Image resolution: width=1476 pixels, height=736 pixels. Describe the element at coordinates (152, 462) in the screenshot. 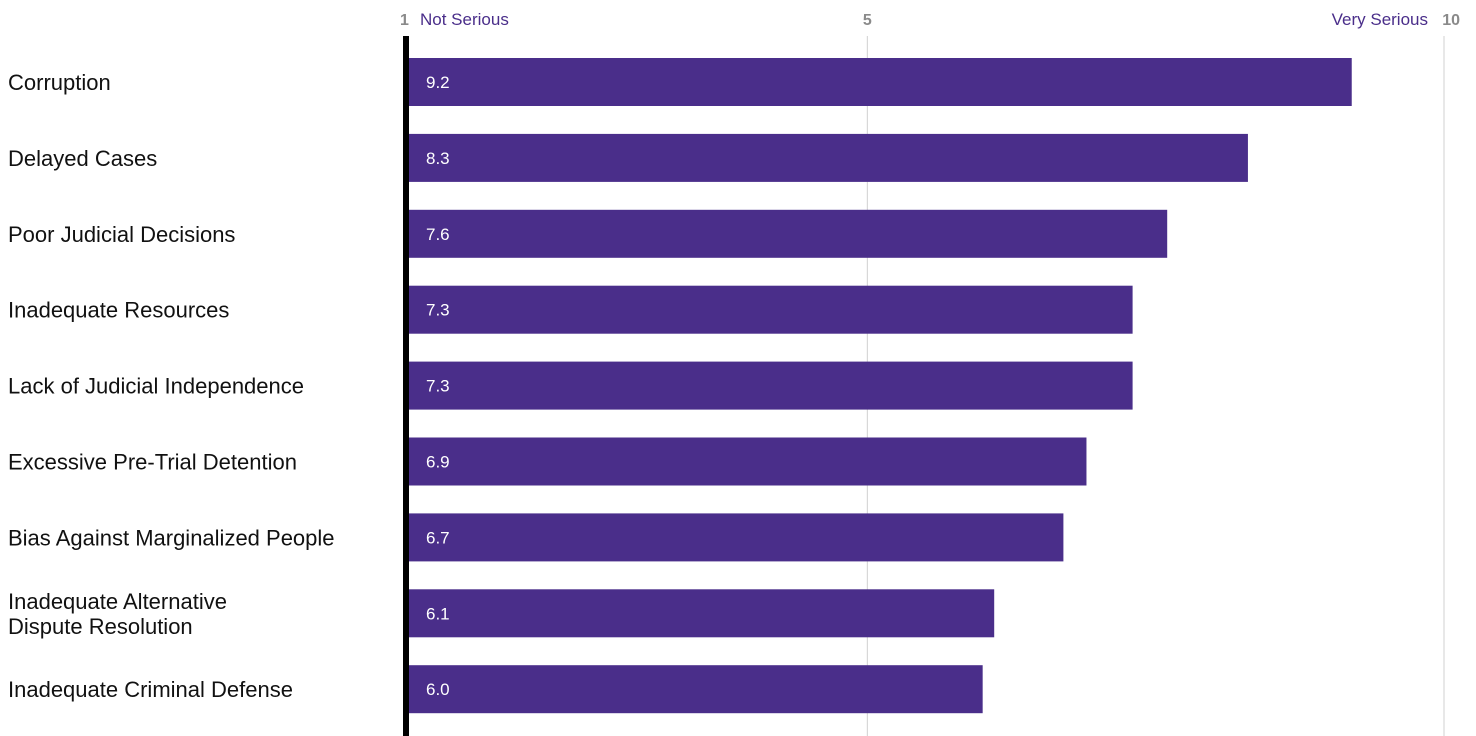

I see `category-label-6: Excessive Pre-Trial Detention` at that location.